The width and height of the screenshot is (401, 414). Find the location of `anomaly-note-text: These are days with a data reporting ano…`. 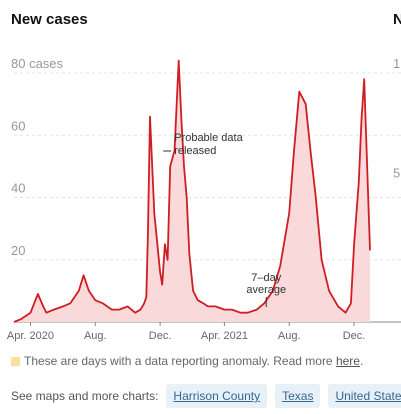

anomaly-note-text: These are days with a data reporting ano… is located at coordinates (180, 361).